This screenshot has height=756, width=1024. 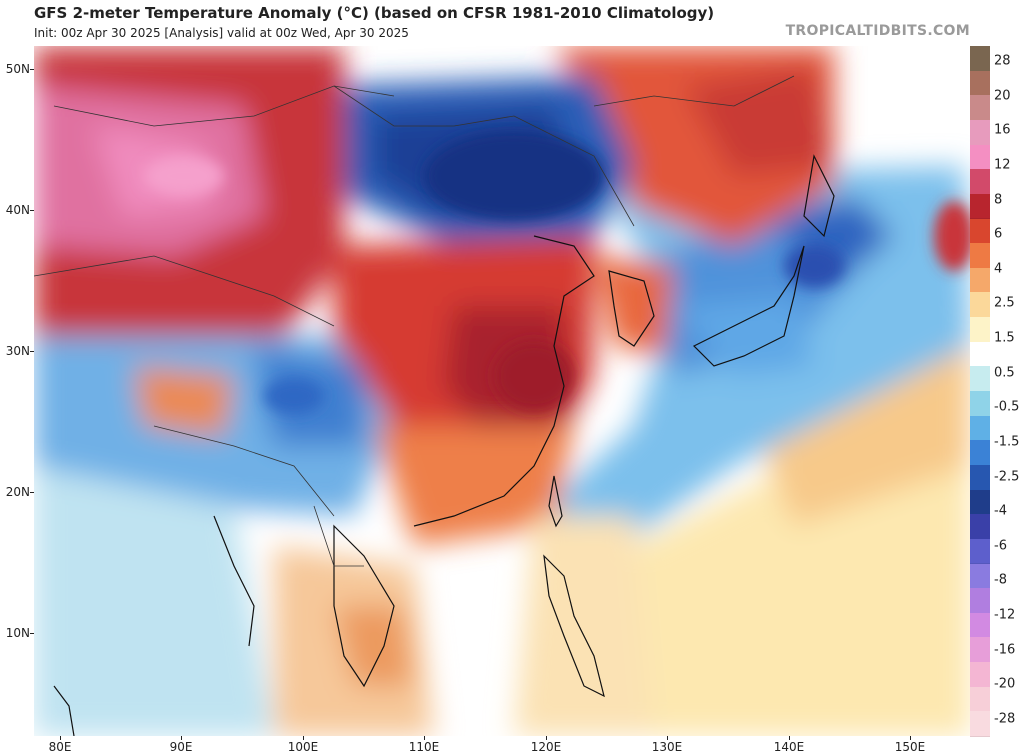 What do you see at coordinates (1007, 407) in the screenshot?
I see `colorbar-label: -0.5` at bounding box center [1007, 407].